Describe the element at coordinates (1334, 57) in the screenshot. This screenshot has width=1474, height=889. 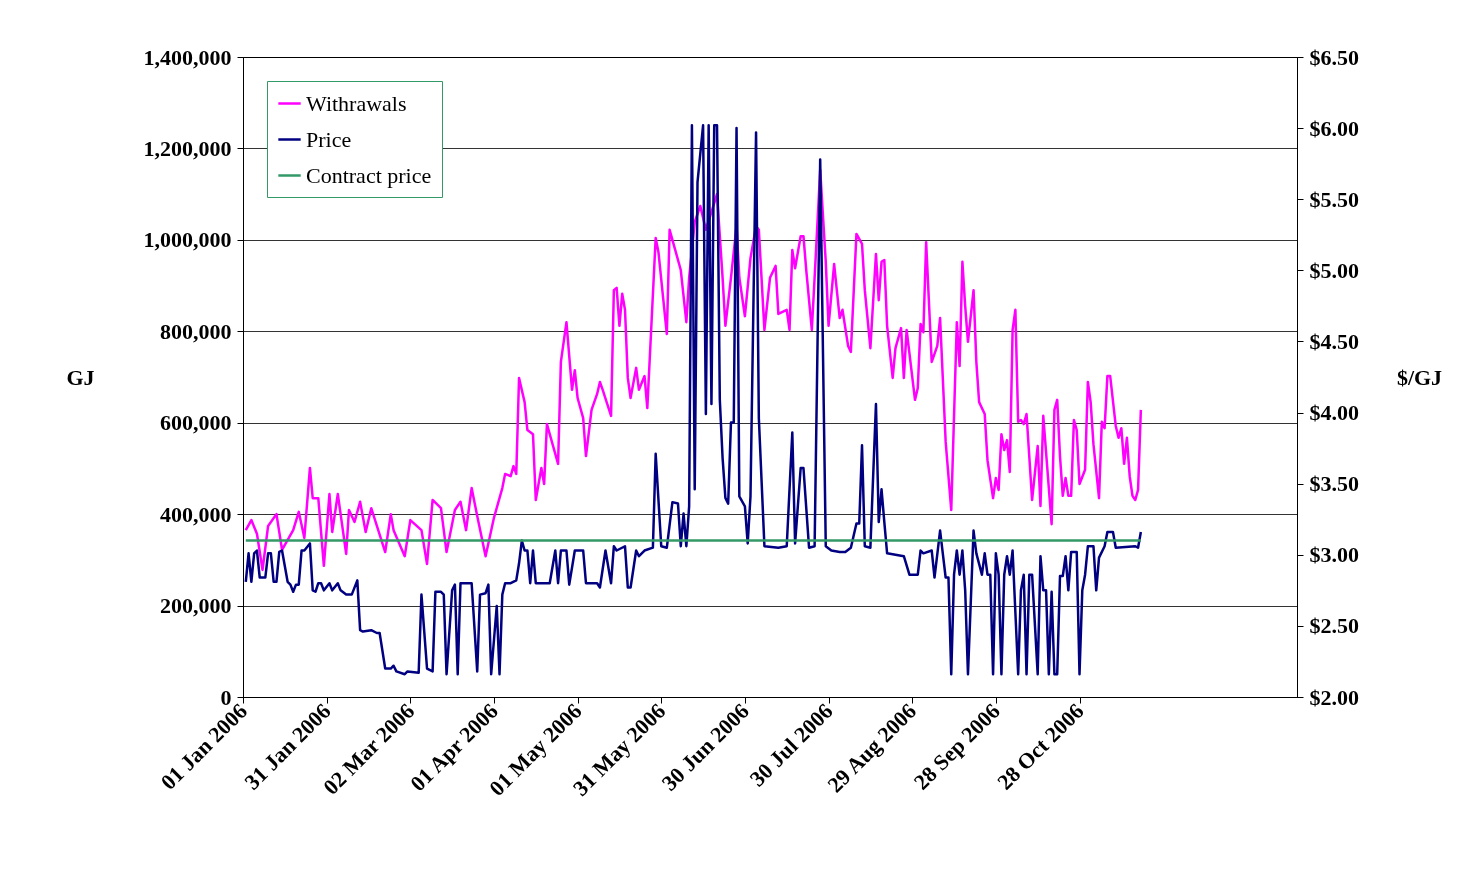
I see `y2-tick-label: $6.50` at that location.